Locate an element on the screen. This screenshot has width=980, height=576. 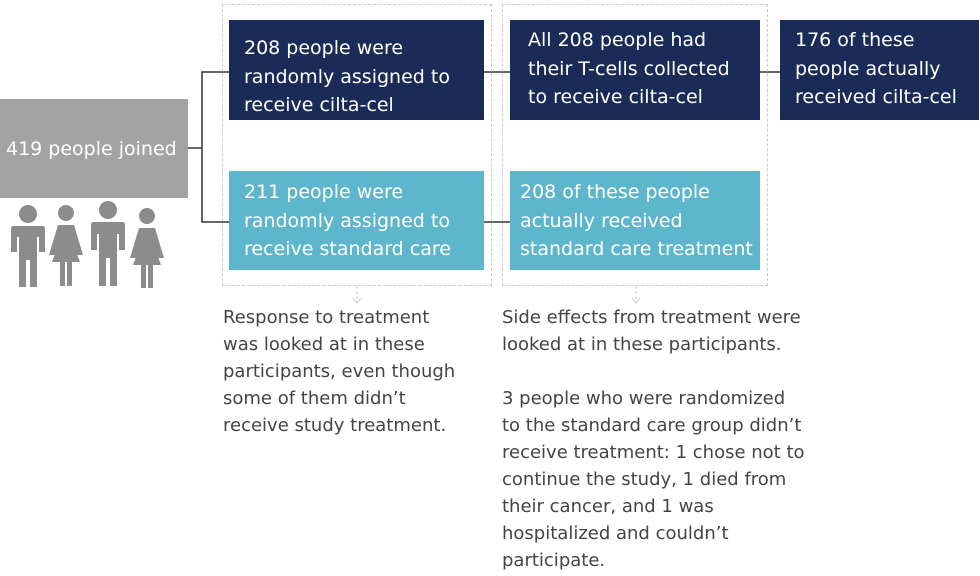
note-line: Response to treatment is located at coordinates (326, 317).